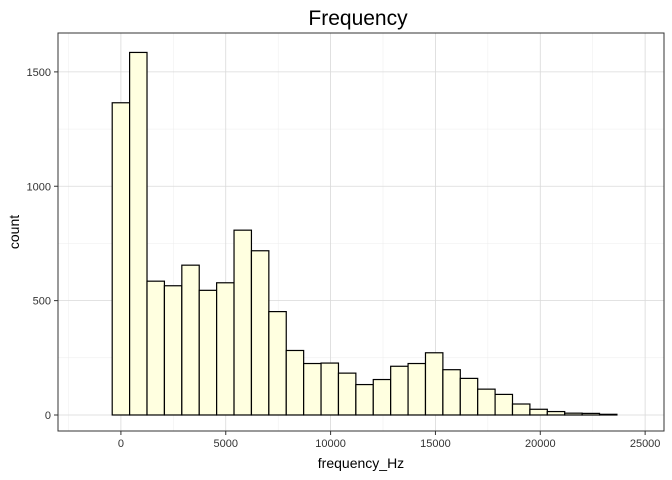  What do you see at coordinates (358, 18) in the screenshot?
I see `chart-title: Frequency` at bounding box center [358, 18].